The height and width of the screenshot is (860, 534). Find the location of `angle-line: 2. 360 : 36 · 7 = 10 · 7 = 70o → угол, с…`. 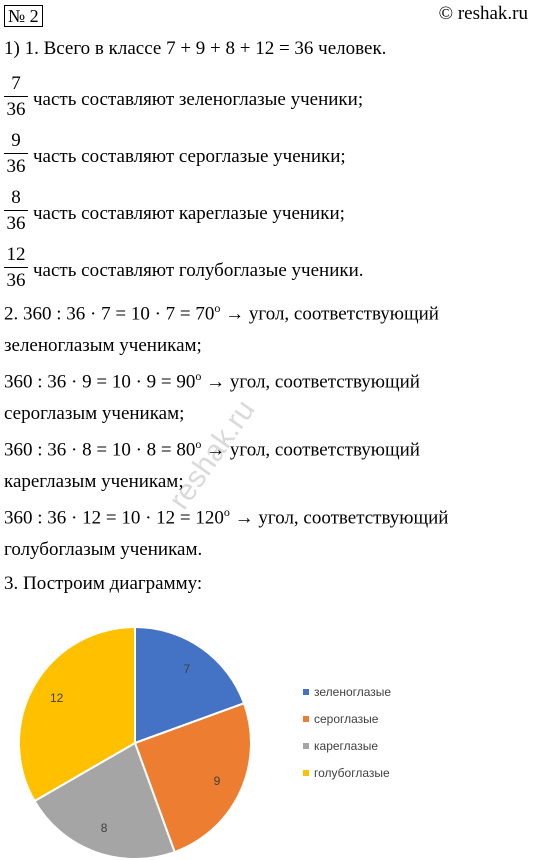

angle-line: 2. 360 : 36 · 7 = 10 · 7 = 70o → угол, с… is located at coordinates (221, 312).